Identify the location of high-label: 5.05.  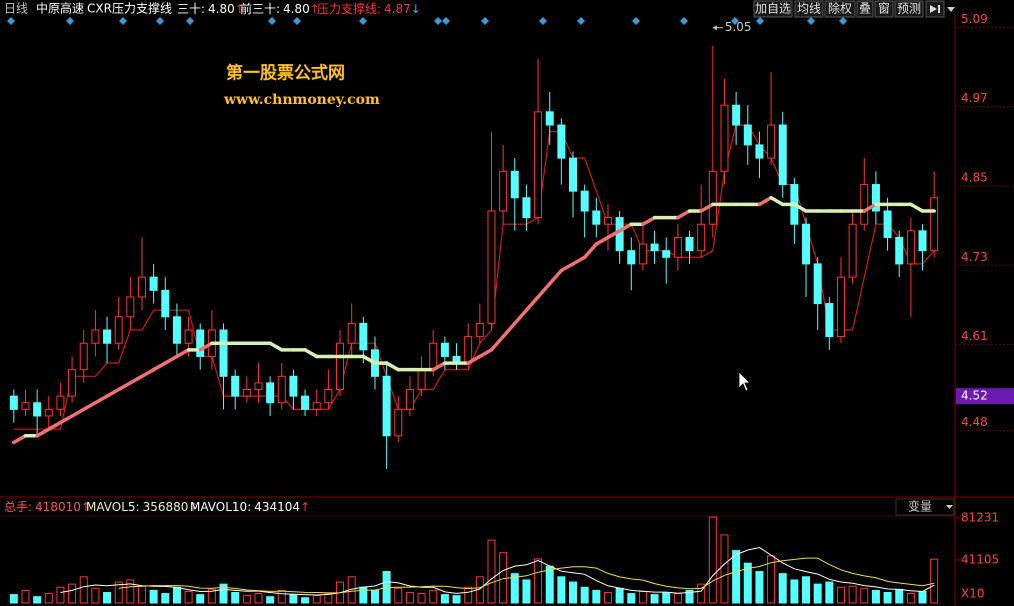
(738, 27).